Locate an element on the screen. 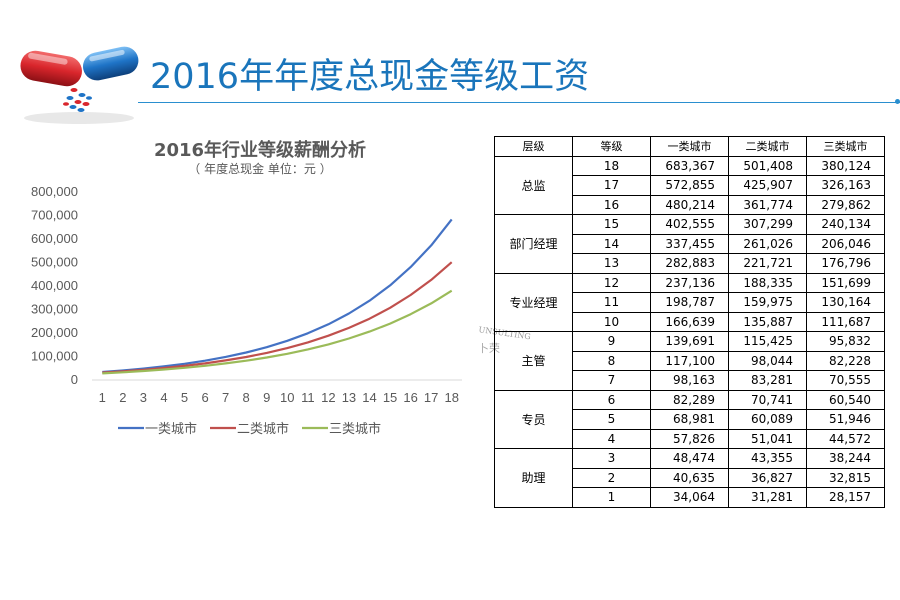 The width and height of the screenshot is (900, 600). salary-cell: 68,981 is located at coordinates (689, 419).